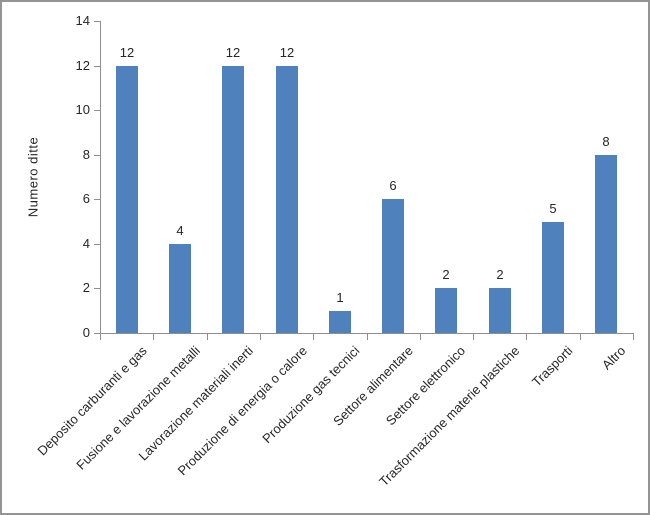 The width and height of the screenshot is (650, 515). Describe the element at coordinates (553, 208) in the screenshot. I see `bar-value-label: 5` at that location.